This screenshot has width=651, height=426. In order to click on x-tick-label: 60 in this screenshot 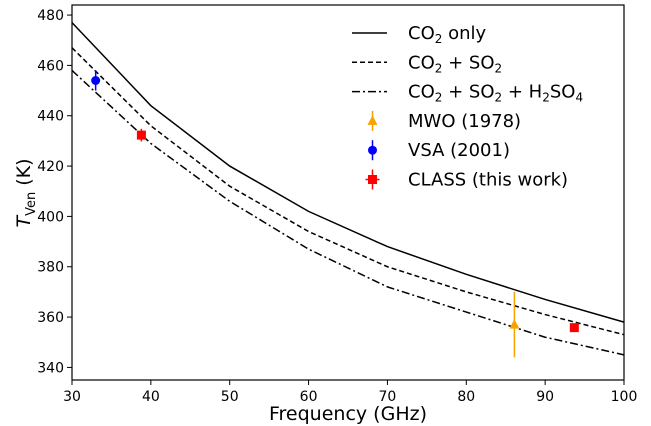, I will do `click(309, 397)`.